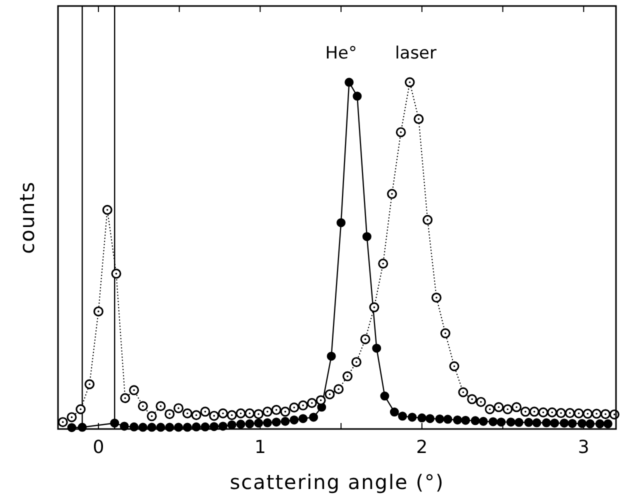  What do you see at coordinates (416, 53) in the screenshot?
I see `series-label: laser` at bounding box center [416, 53].